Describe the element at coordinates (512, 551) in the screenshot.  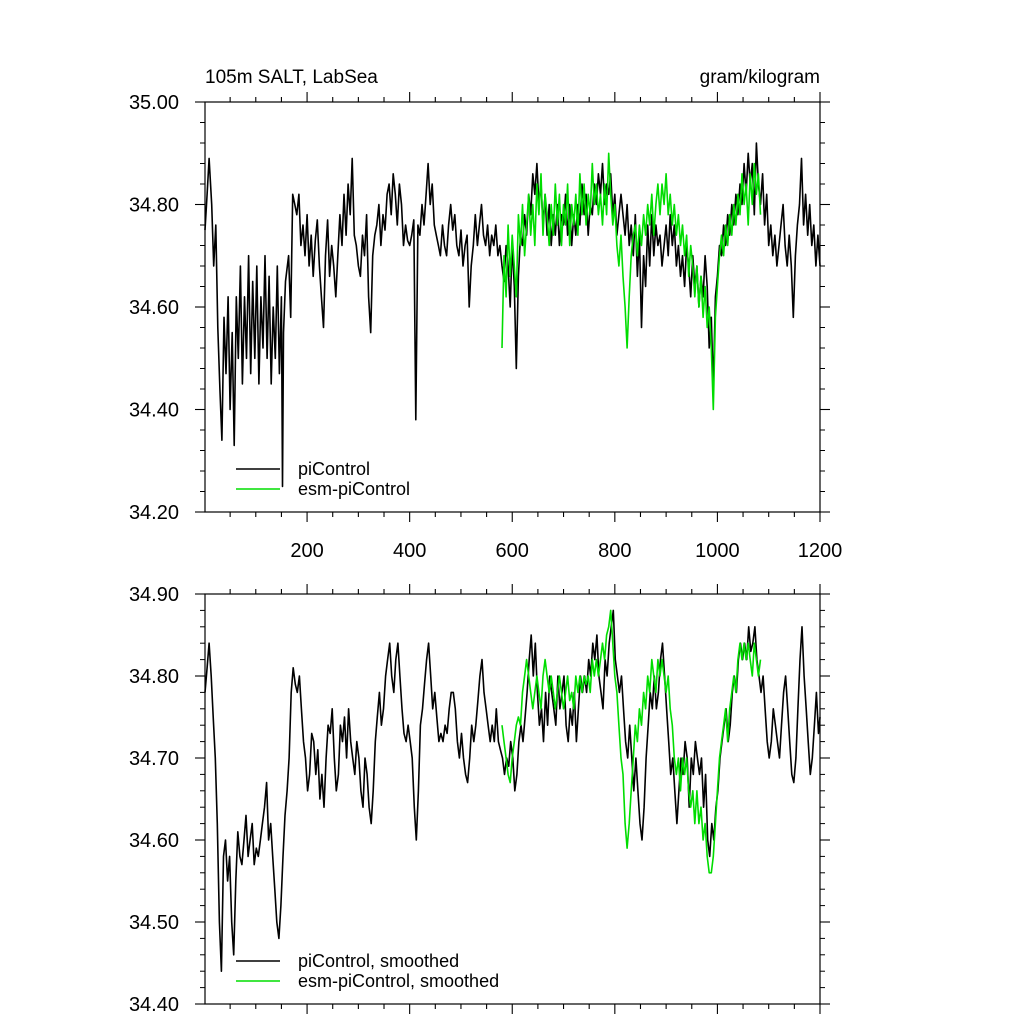
I see `top-xtick-label: 600` at that location.